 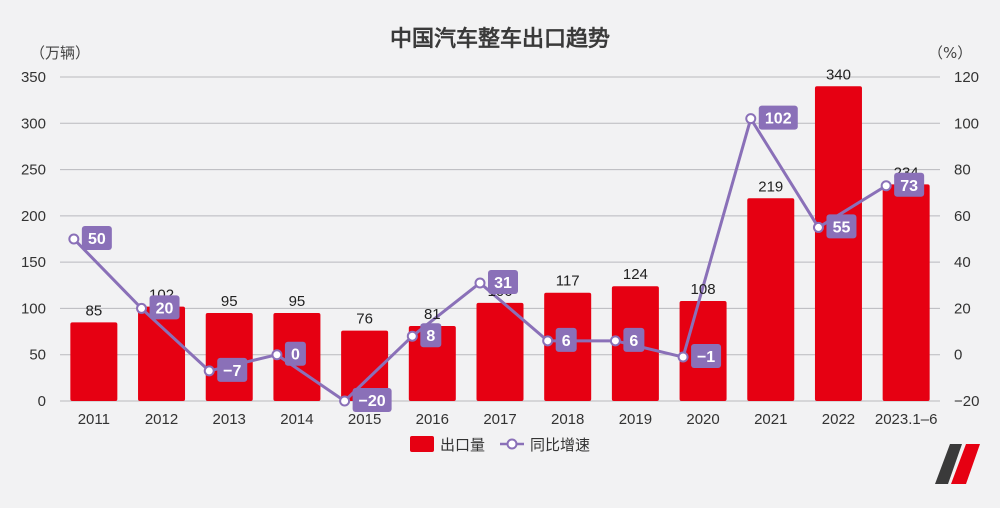 I want to click on growth-label: 102, so click(x=778, y=119).